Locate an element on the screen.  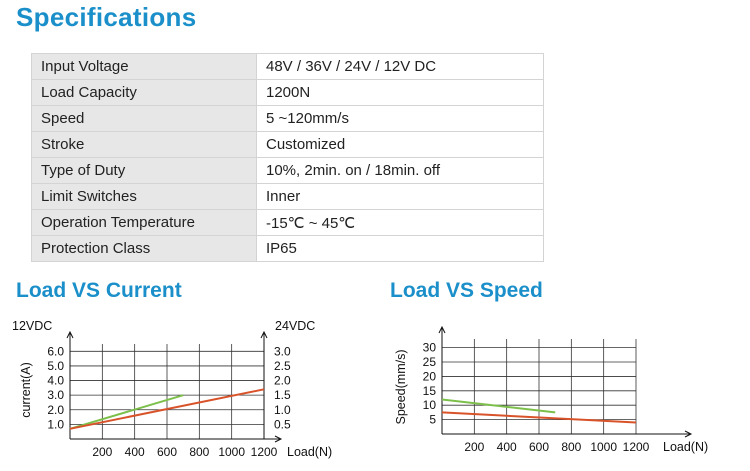
y2-tick-label: 3.0 is located at coordinates (282, 351).